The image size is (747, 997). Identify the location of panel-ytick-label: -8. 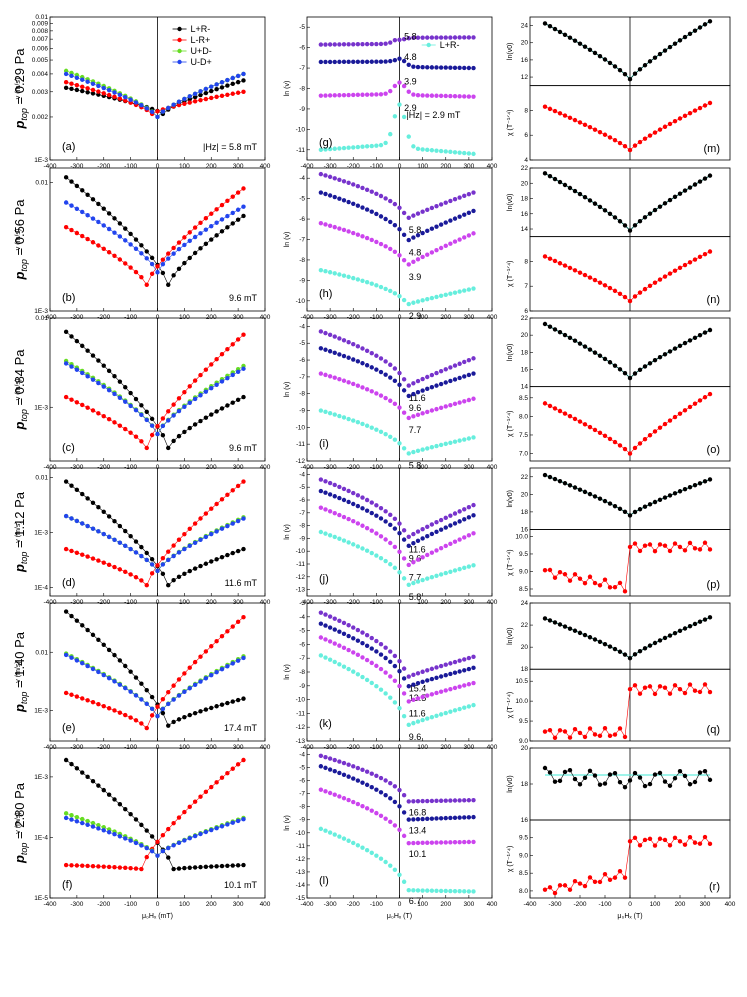
(302, 526).